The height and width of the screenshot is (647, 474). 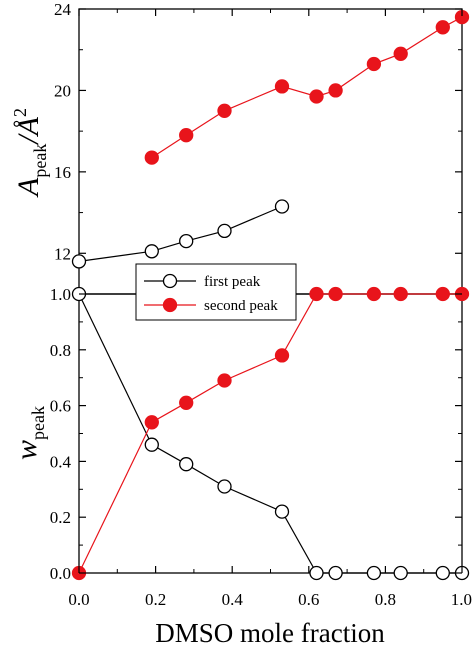 I want to click on y-axis-label-top: Apeak/Å2, so click(x=30, y=153).